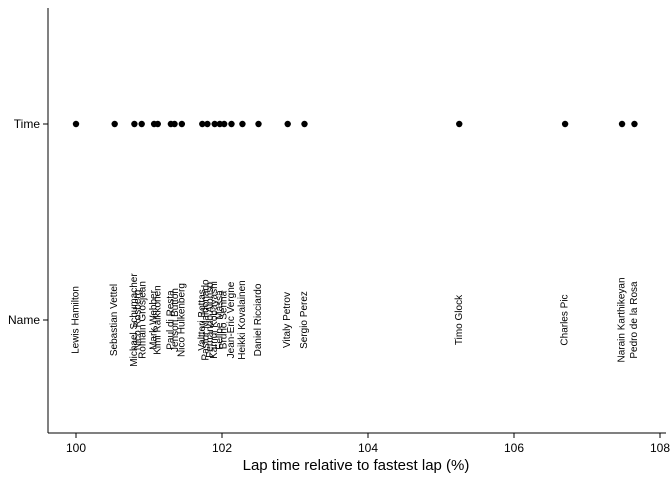 The image size is (672, 480). I want to click on driver-name-label: Sebastian Vettel, so click(114, 320).